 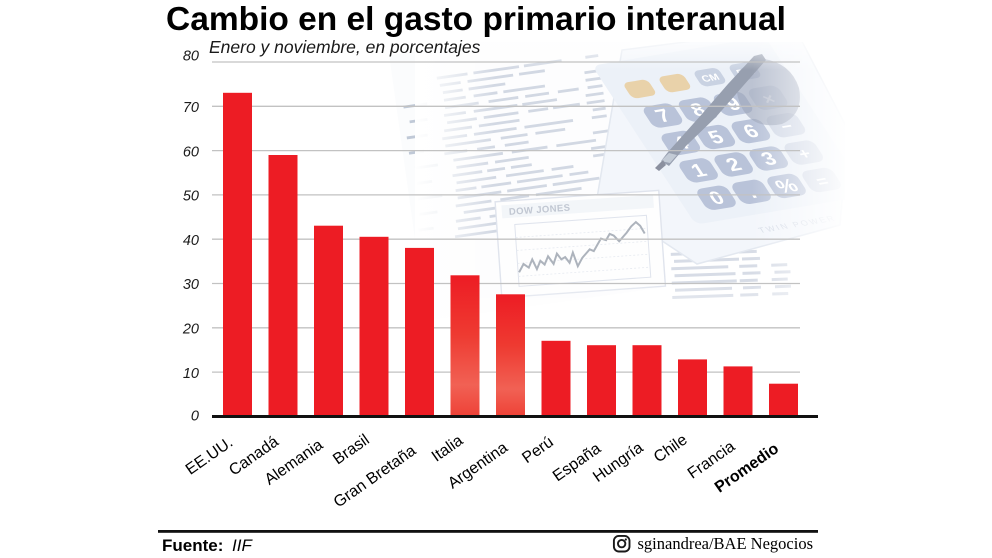 What do you see at coordinates (191, 285) in the screenshot?
I see `svg-text: 30` at bounding box center [191, 285].